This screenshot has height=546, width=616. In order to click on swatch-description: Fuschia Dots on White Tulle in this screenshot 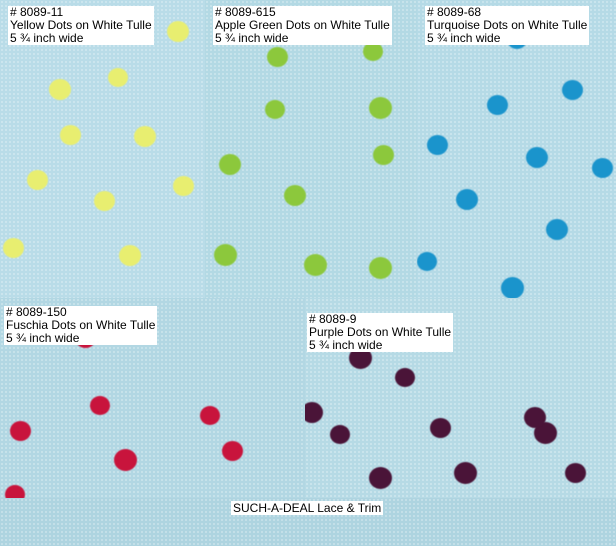, I will do `click(81, 325)`.